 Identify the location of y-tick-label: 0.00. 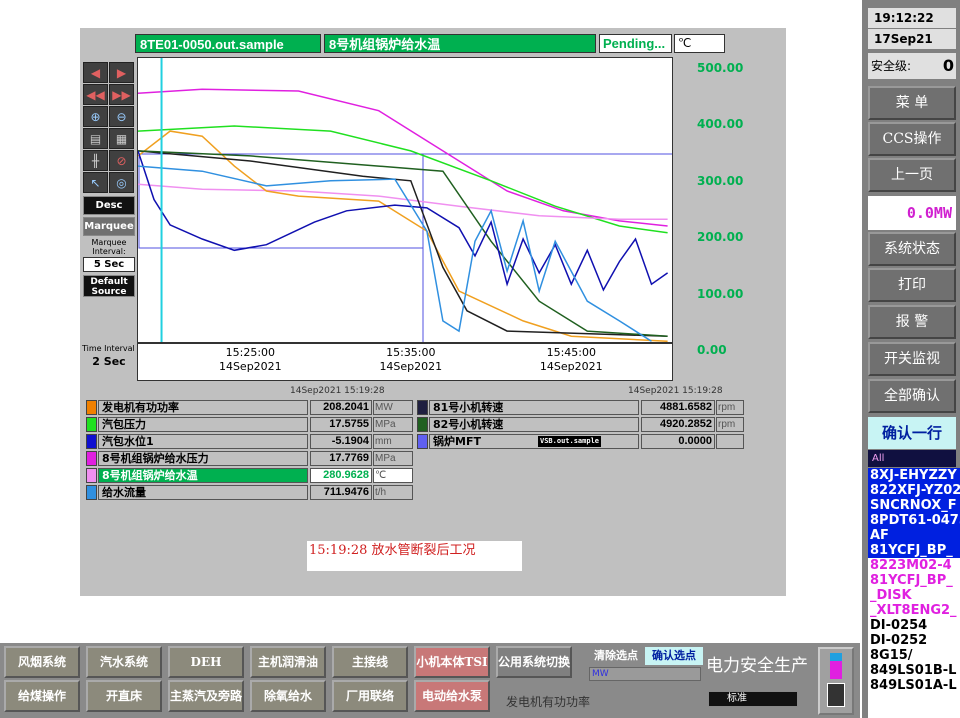
(712, 350).